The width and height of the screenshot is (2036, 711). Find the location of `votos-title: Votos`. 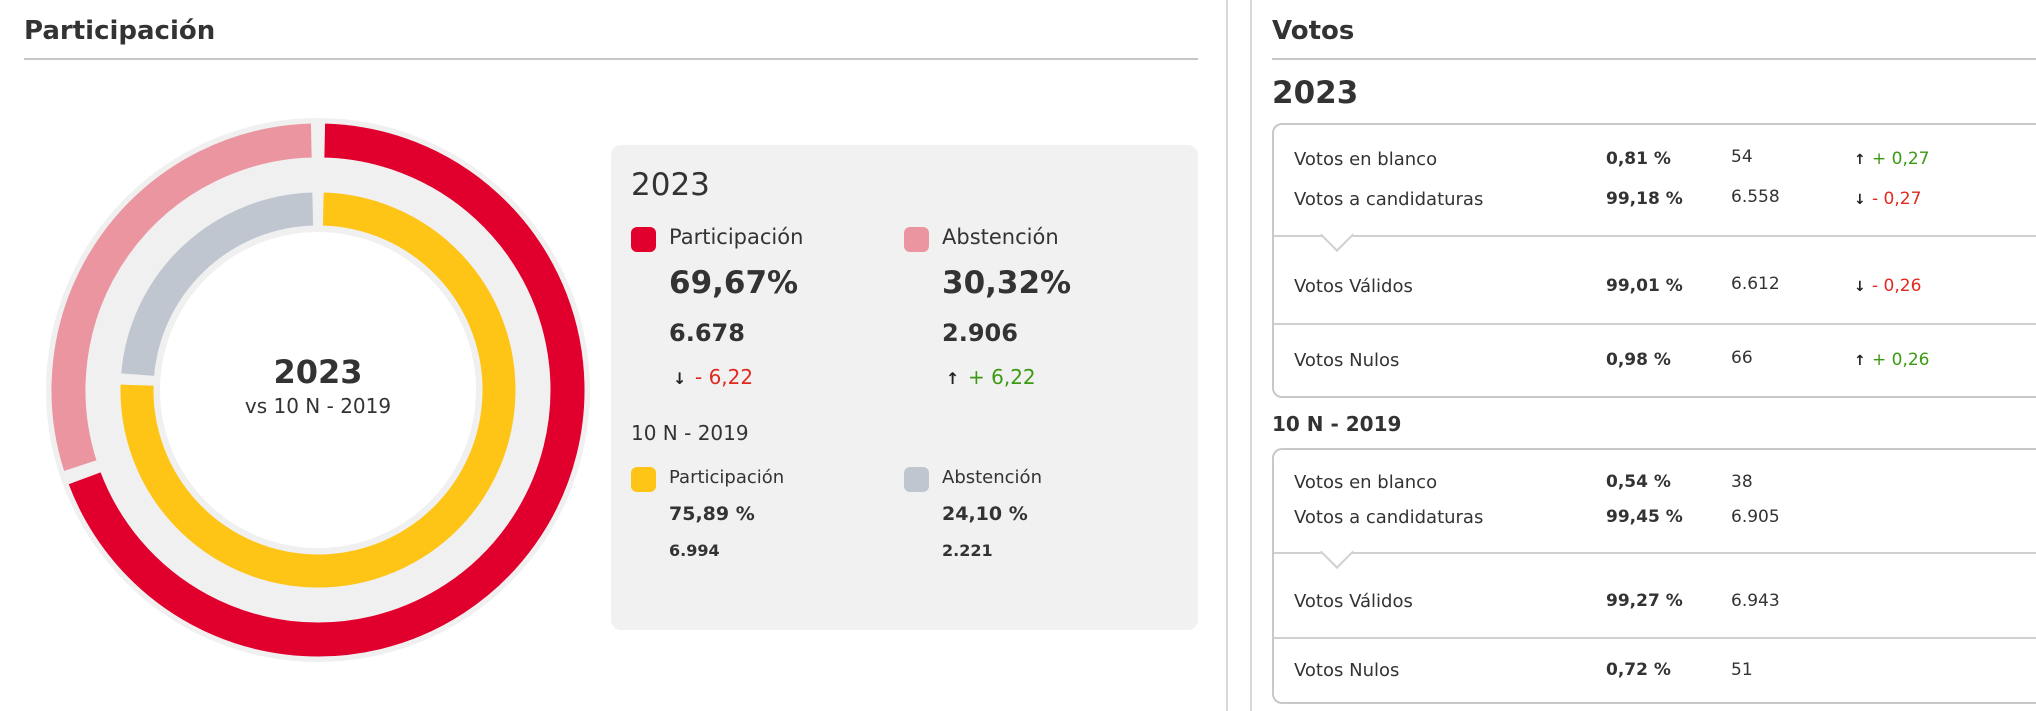

votos-title: Votos is located at coordinates (1313, 31).